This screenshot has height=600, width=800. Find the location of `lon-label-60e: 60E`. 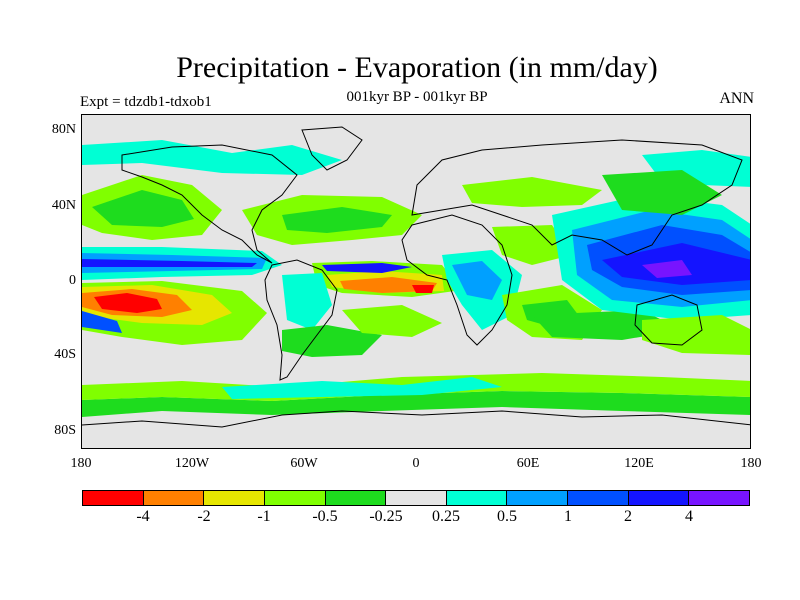

lon-label-60e: 60E is located at coordinates (528, 463).